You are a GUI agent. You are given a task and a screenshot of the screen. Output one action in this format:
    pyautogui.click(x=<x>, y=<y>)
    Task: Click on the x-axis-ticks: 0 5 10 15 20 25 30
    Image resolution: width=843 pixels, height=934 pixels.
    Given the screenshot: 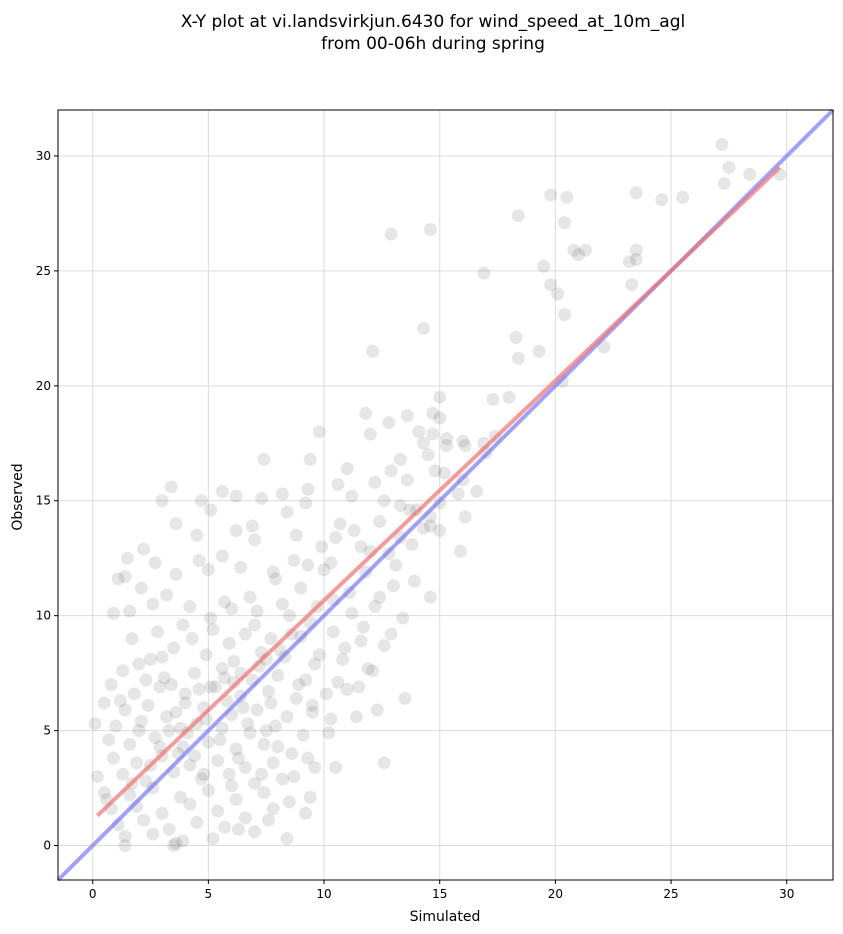 What is the action you would take?
    pyautogui.click(x=441, y=890)
    